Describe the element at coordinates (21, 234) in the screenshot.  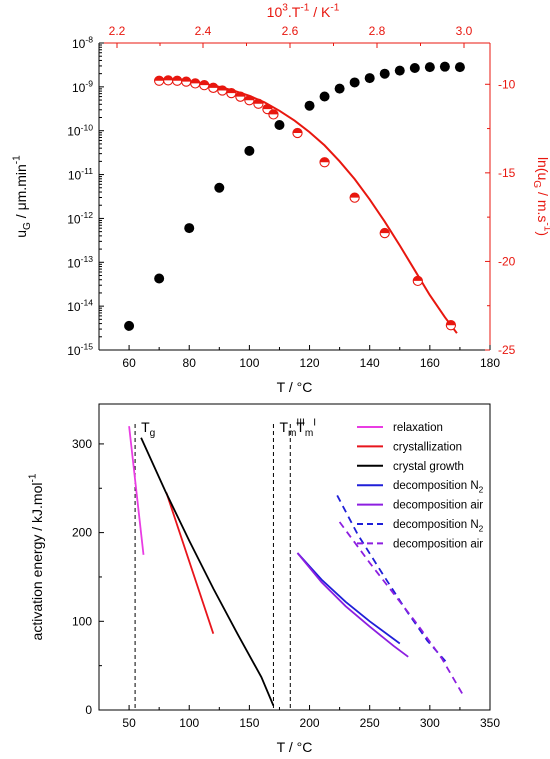
I see `y-axis-label-part: u` at that location.